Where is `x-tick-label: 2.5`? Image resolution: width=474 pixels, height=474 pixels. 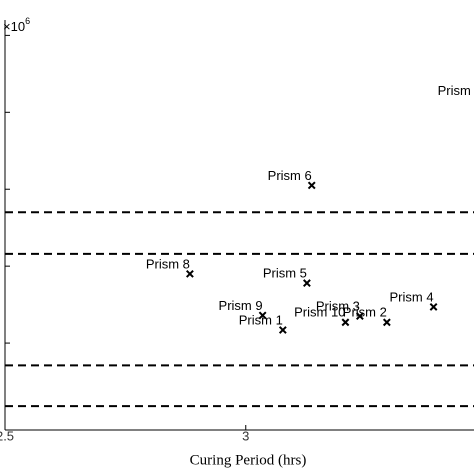
x-tick-label: 2.5 is located at coordinates (7, 435).